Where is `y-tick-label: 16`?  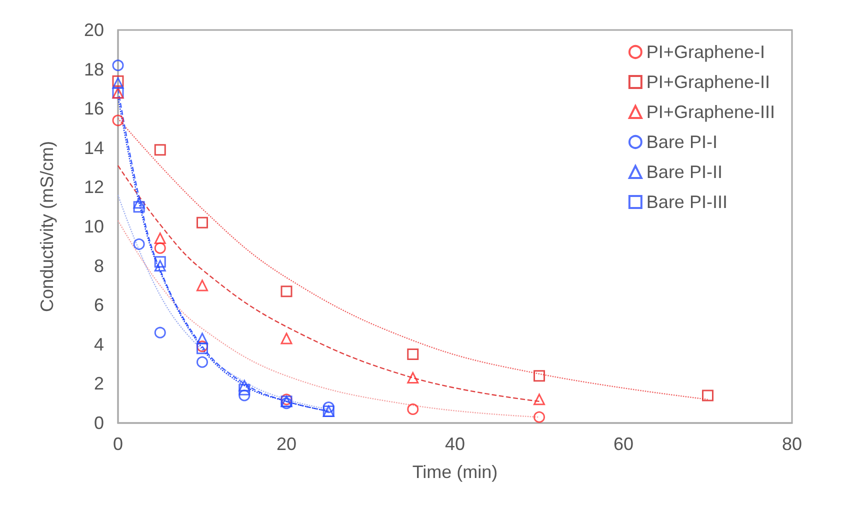 y-tick-label: 16 is located at coordinates (94, 108).